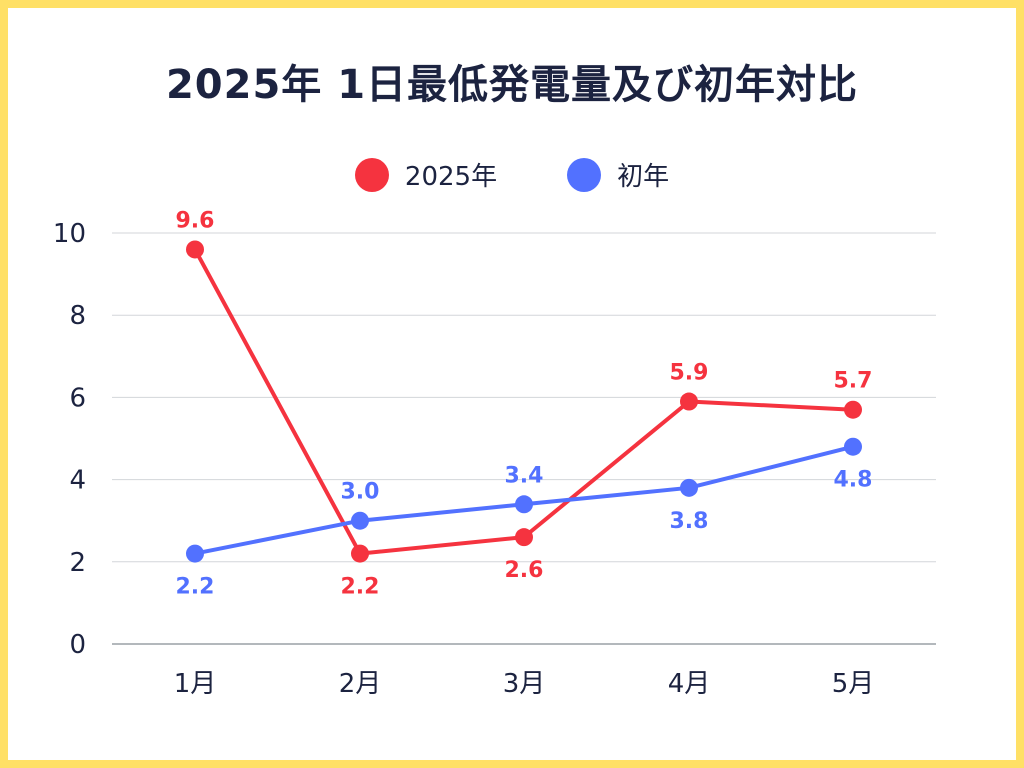 This screenshot has height=768, width=1024. What do you see at coordinates (853, 684) in the screenshot?
I see `x-tick-label: 5月` at bounding box center [853, 684].